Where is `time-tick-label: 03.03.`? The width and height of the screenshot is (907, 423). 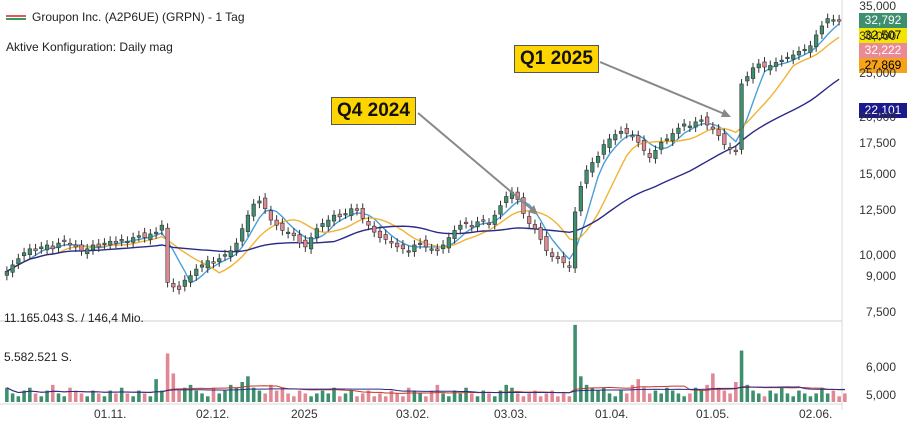 time-tick-label: 03.03. is located at coordinates (511, 414).